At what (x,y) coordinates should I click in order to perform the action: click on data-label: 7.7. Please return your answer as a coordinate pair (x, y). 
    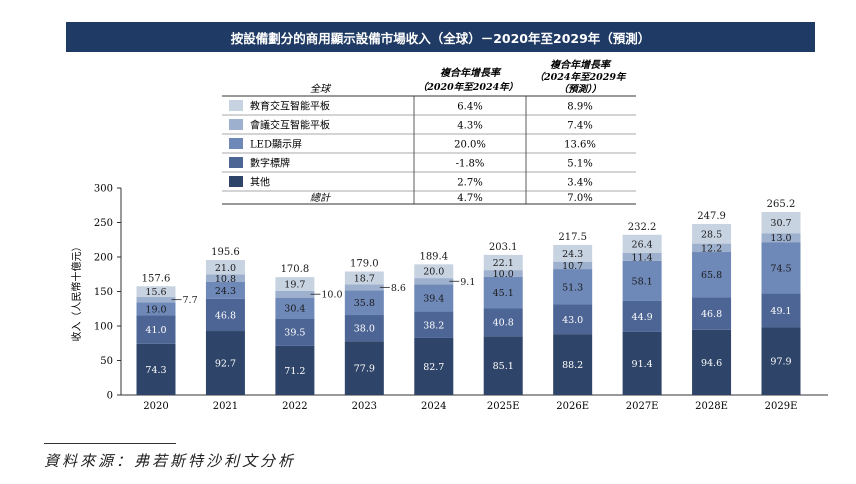
    Looking at the image, I should click on (190, 300).